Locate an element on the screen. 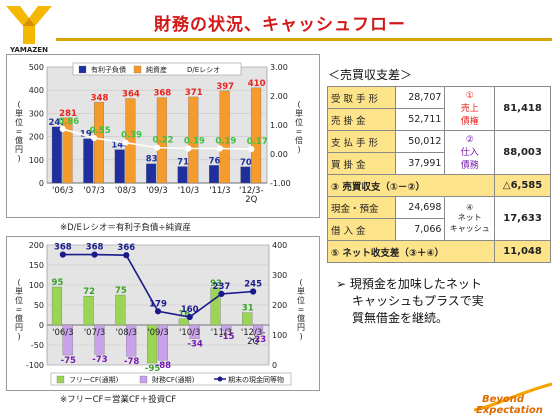 This screenshot has width=560, height=420. bar-value-label: -15 is located at coordinates (226, 337).